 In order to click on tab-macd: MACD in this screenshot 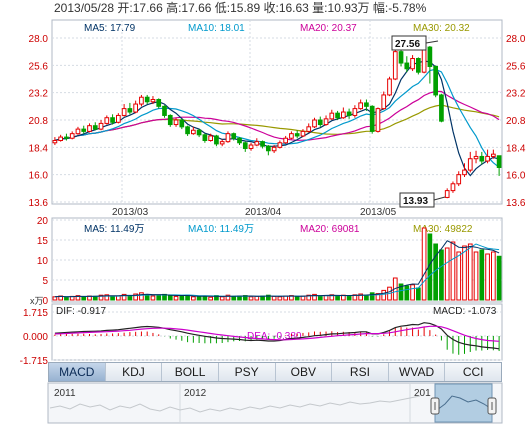, I will do `click(77, 372)`.